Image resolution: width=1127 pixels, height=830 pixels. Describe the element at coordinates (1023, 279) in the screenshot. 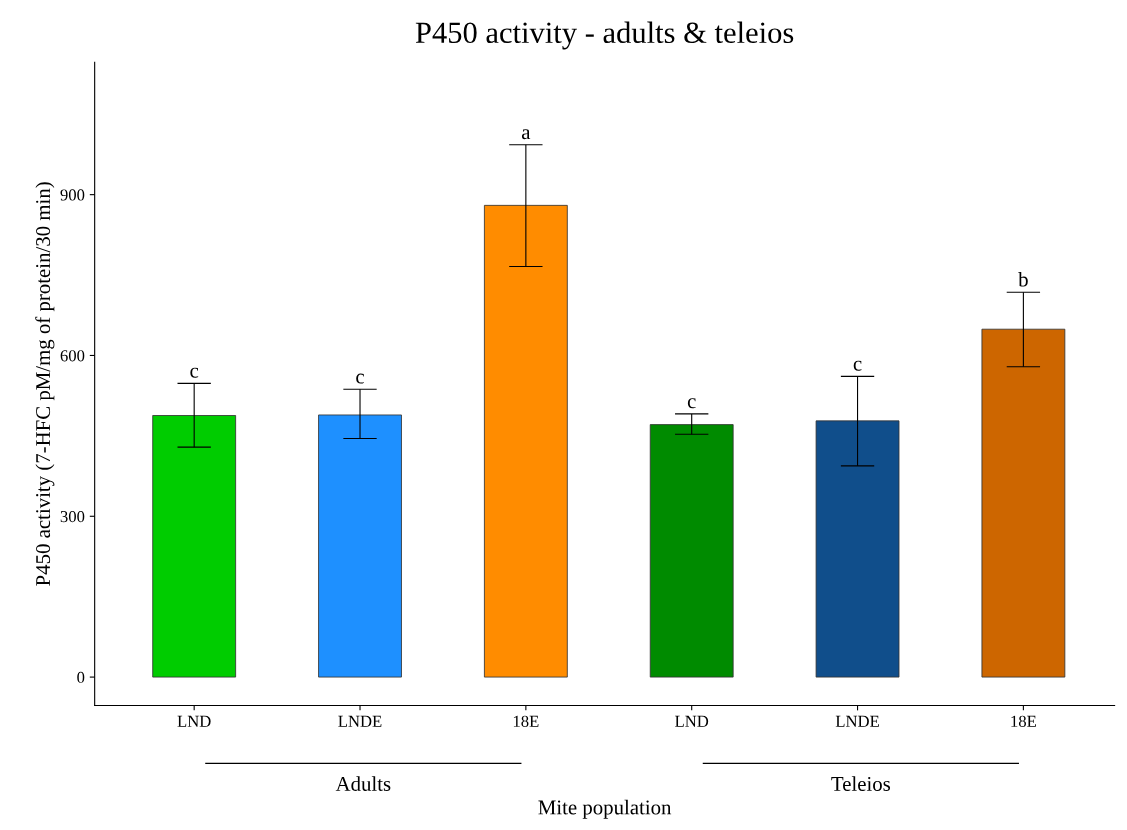

I see `data-label: b` at that location.